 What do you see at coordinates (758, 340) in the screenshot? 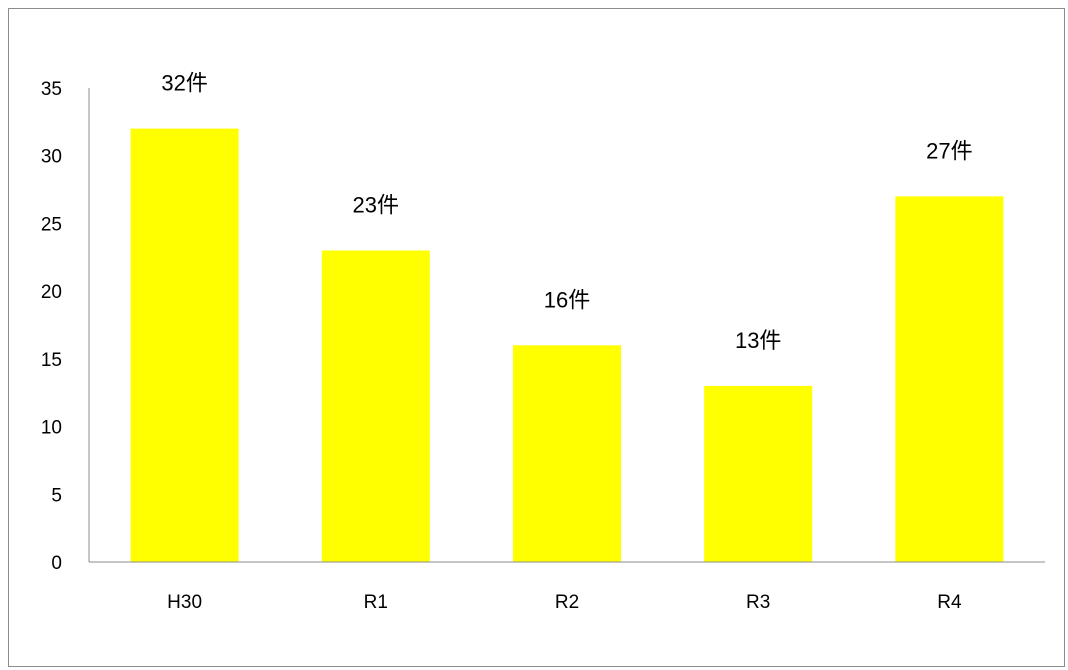
I see `data-label-R3: 13件` at bounding box center [758, 340].